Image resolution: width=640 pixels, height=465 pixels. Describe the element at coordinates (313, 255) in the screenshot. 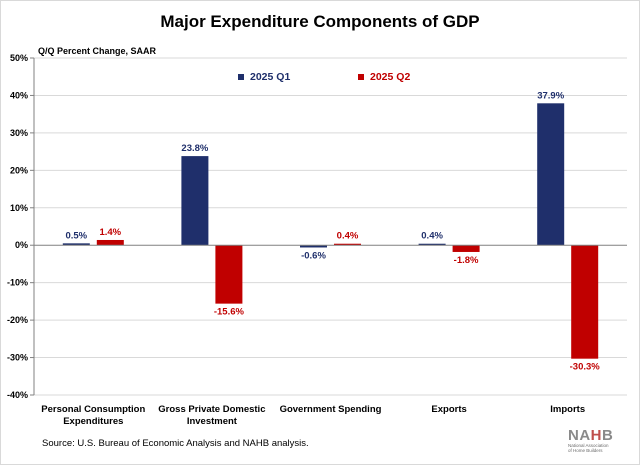

I see `data-label: -0.6%` at that location.